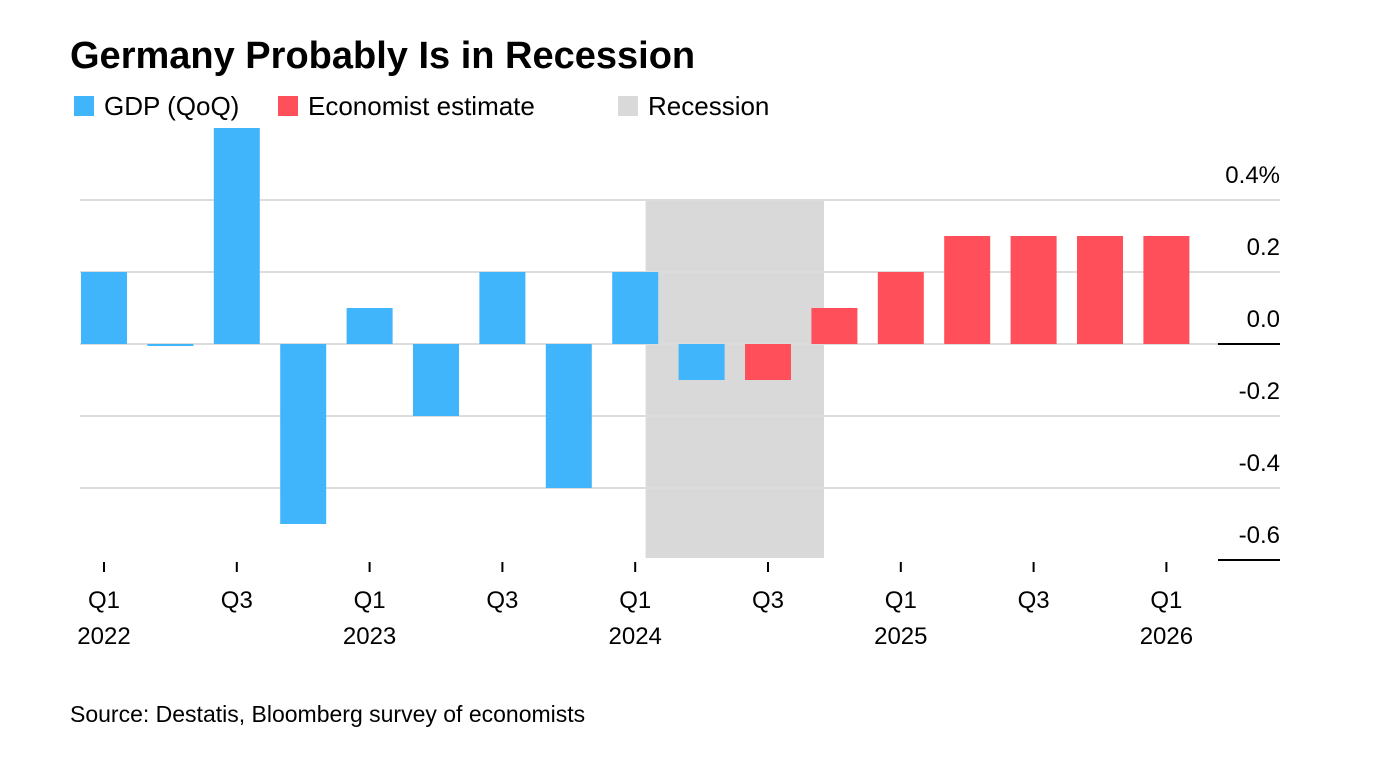 The width and height of the screenshot is (1388, 765). What do you see at coordinates (734, 379) in the screenshot?
I see `recession-band` at bounding box center [734, 379].